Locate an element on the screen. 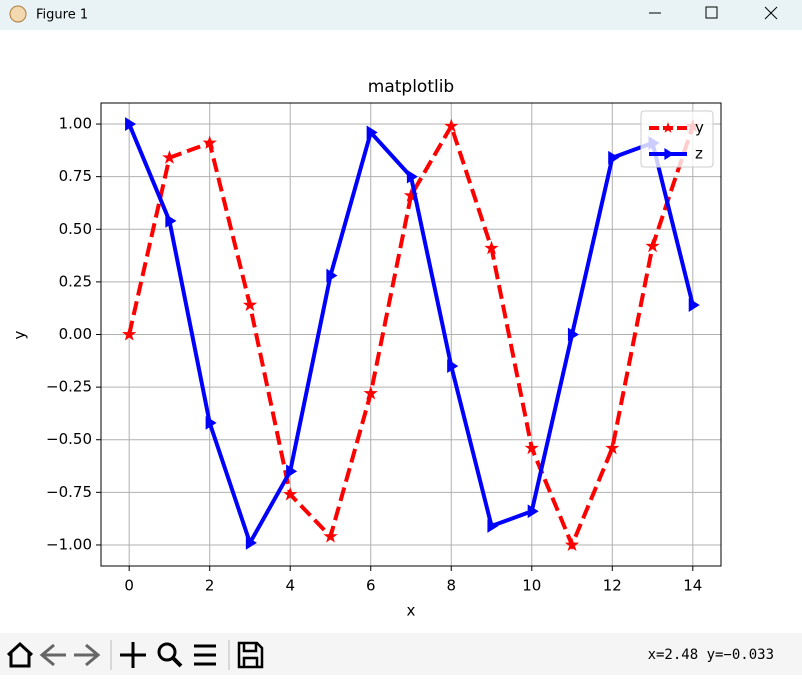 This screenshot has height=679, width=802. pan-button is located at coordinates (133, 655).